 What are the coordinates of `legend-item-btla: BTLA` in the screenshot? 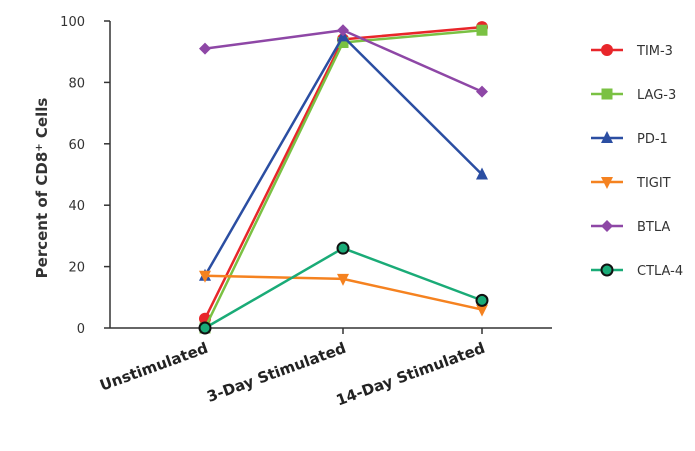 It's located at (630, 227).